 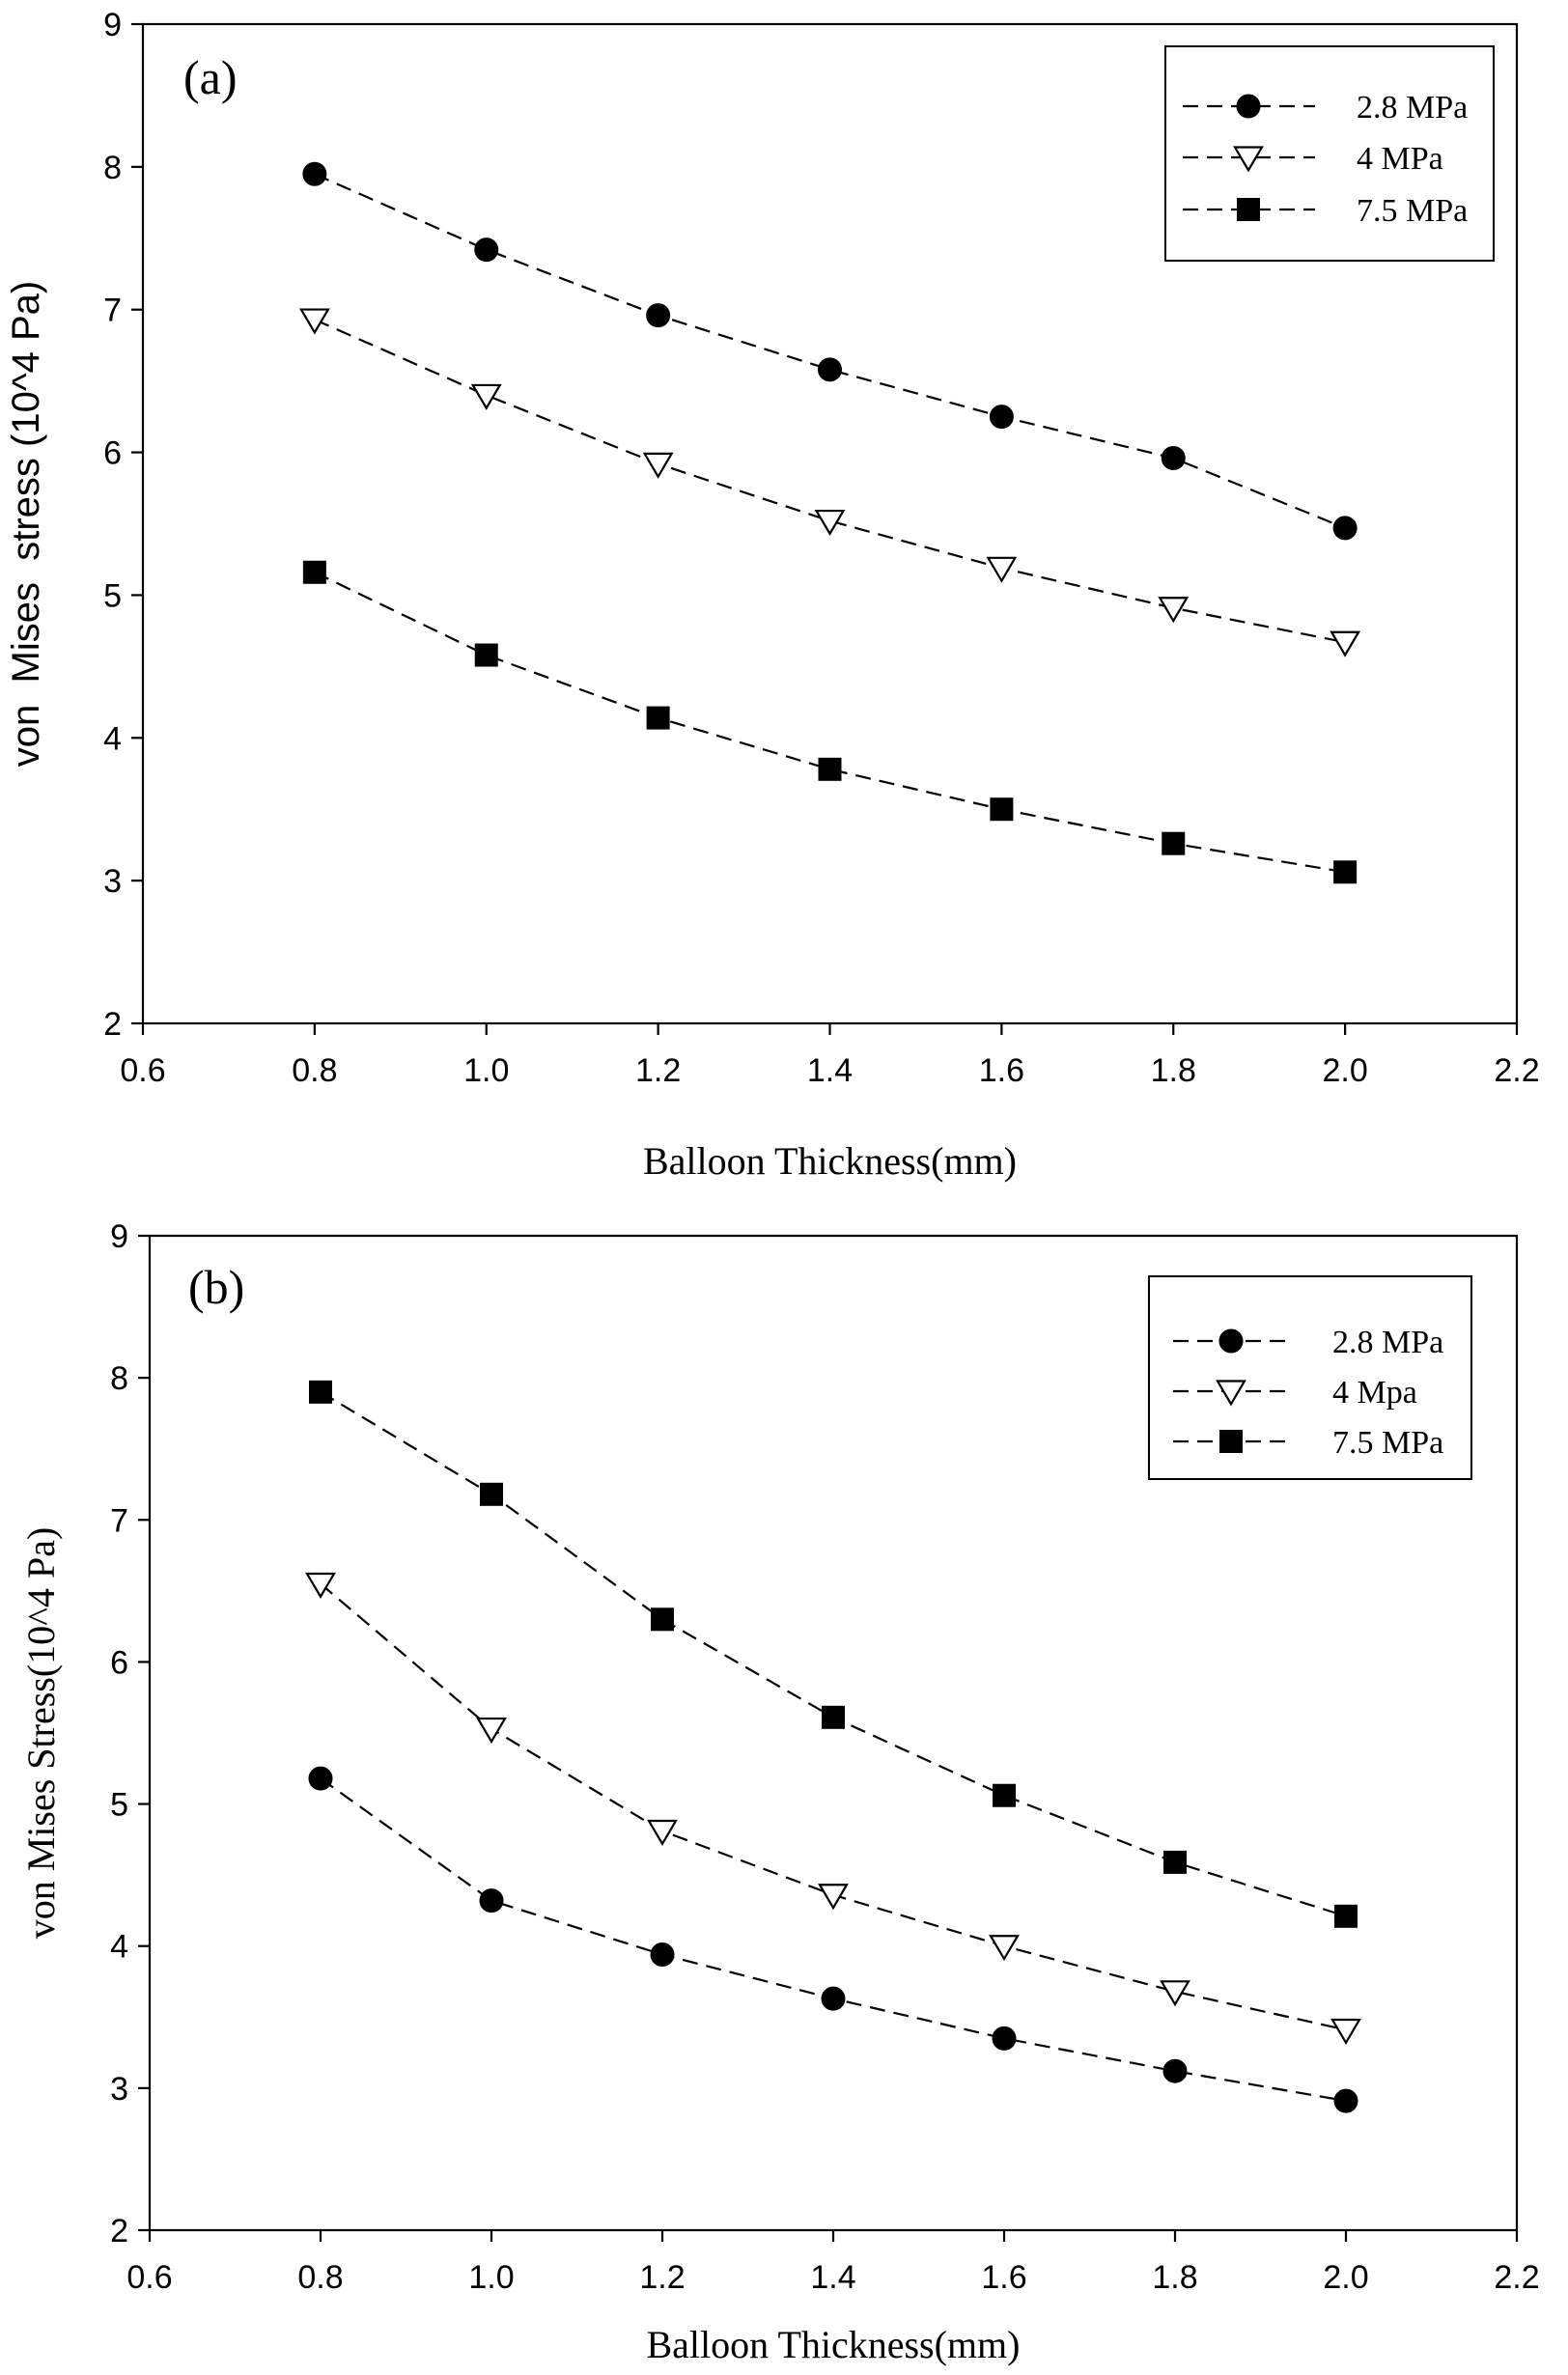 What do you see at coordinates (119, 1521) in the screenshot?
I see `y-tick-label-1-5: 7` at bounding box center [119, 1521].